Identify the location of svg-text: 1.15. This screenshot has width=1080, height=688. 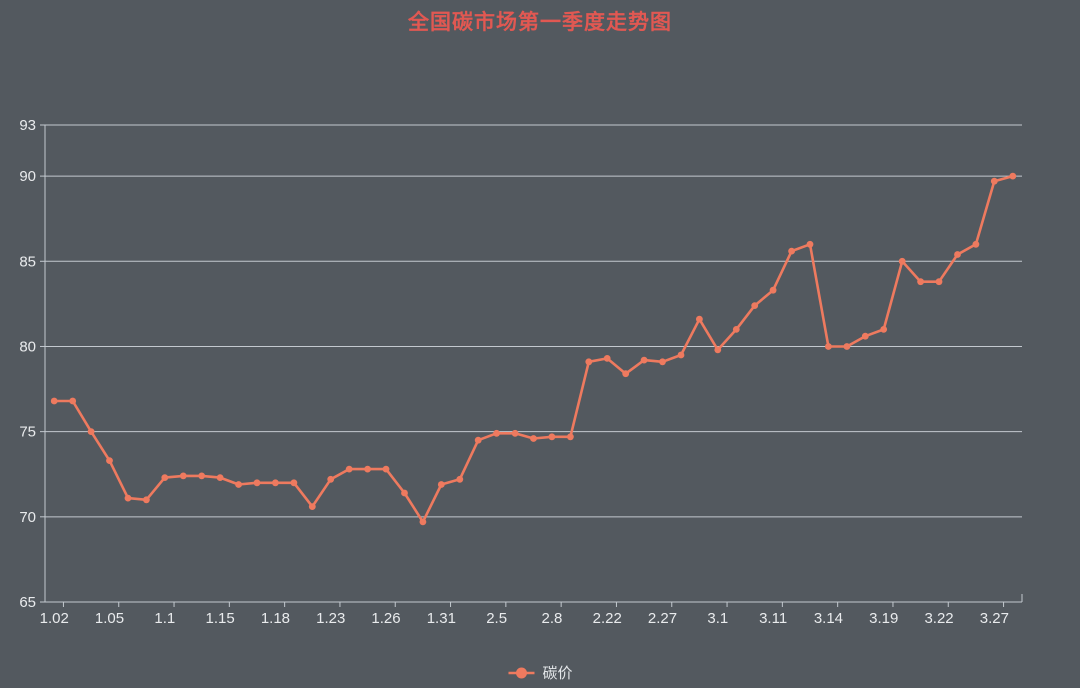
(220, 618).